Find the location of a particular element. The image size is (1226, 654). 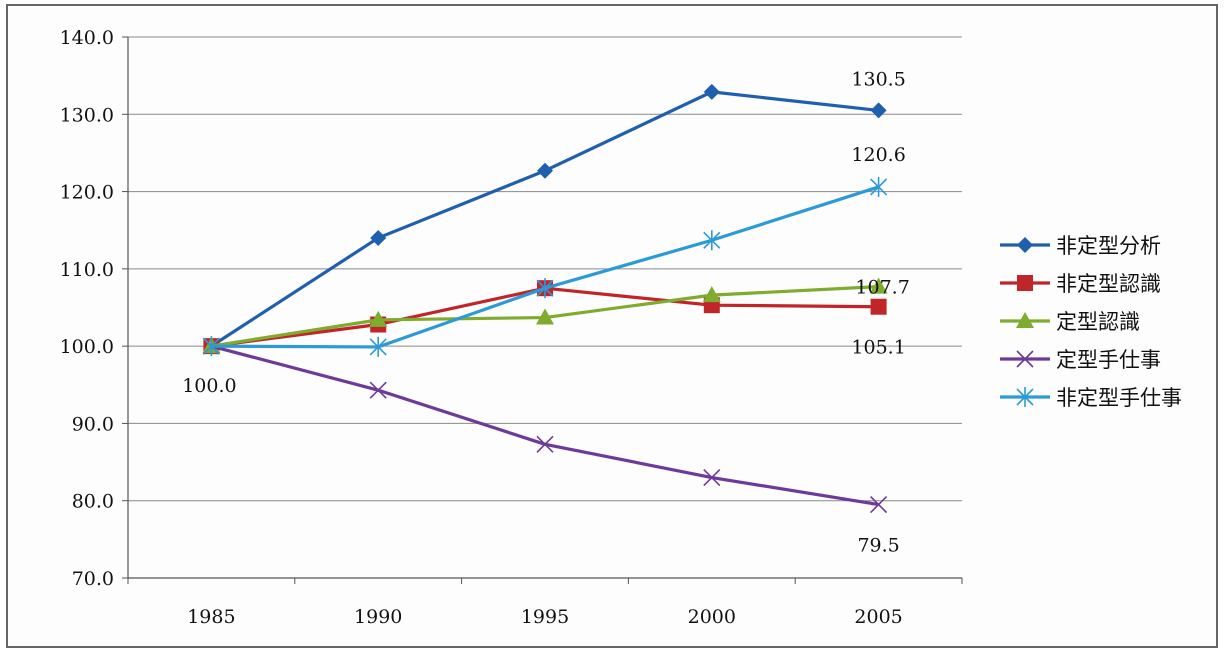

y-tick-label: 120.0 is located at coordinates (87, 193).